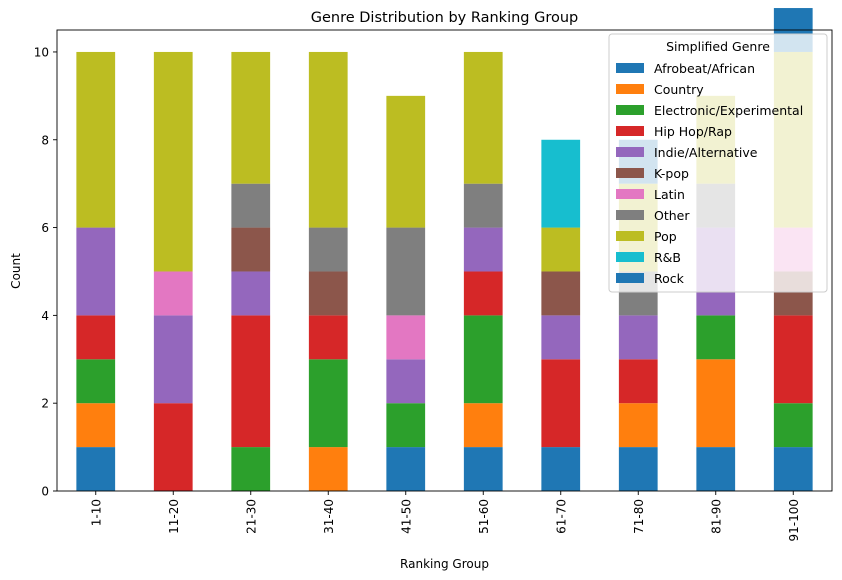  What do you see at coordinates (728, 110) in the screenshot?
I see `legend-entry-electronic-experimental: Electronic/Experimental` at bounding box center [728, 110].